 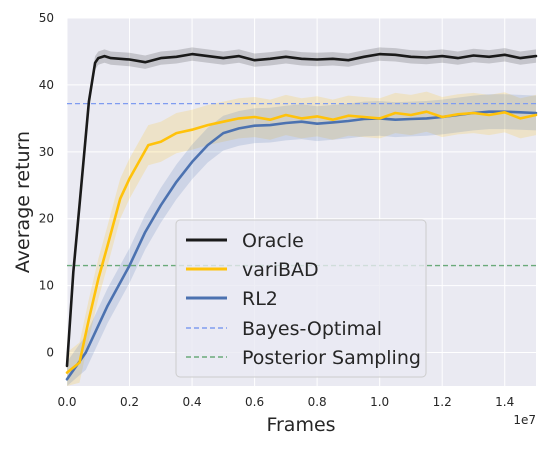 I want to click on y-tick-label: 10, so click(x=46, y=286).